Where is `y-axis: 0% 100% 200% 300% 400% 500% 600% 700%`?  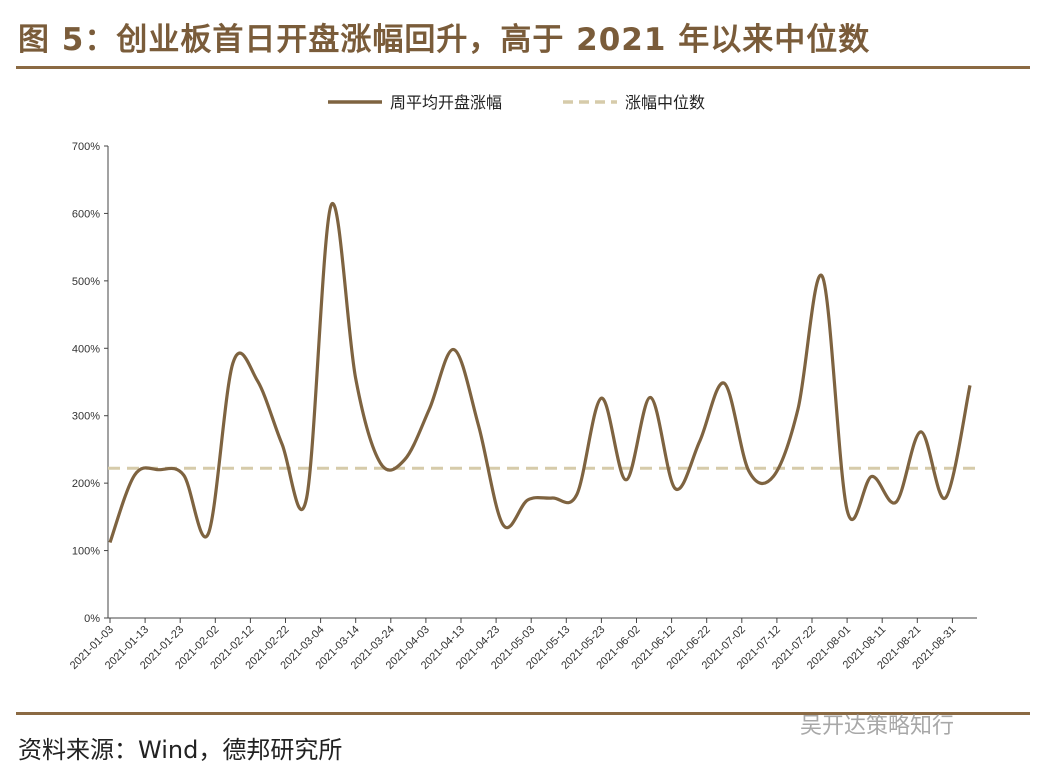
y-axis: 0% 100% 200% 300% 400% 500% 600% 700% is located at coordinates (90, 383).